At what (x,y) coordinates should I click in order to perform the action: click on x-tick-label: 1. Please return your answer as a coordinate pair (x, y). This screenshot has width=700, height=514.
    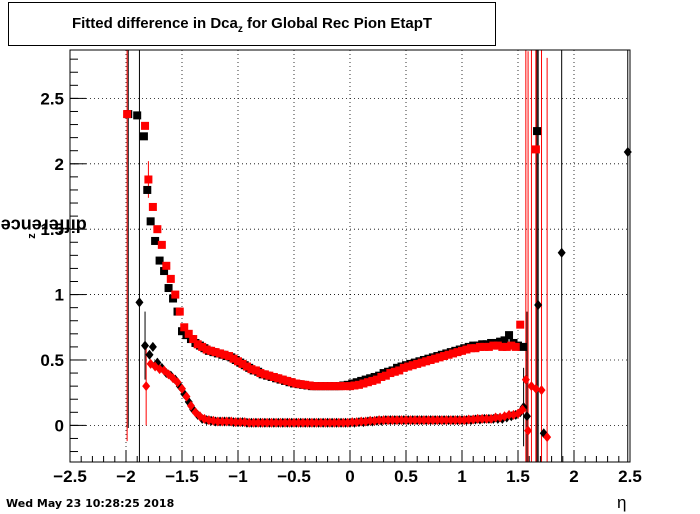
    Looking at the image, I should click on (461, 476).